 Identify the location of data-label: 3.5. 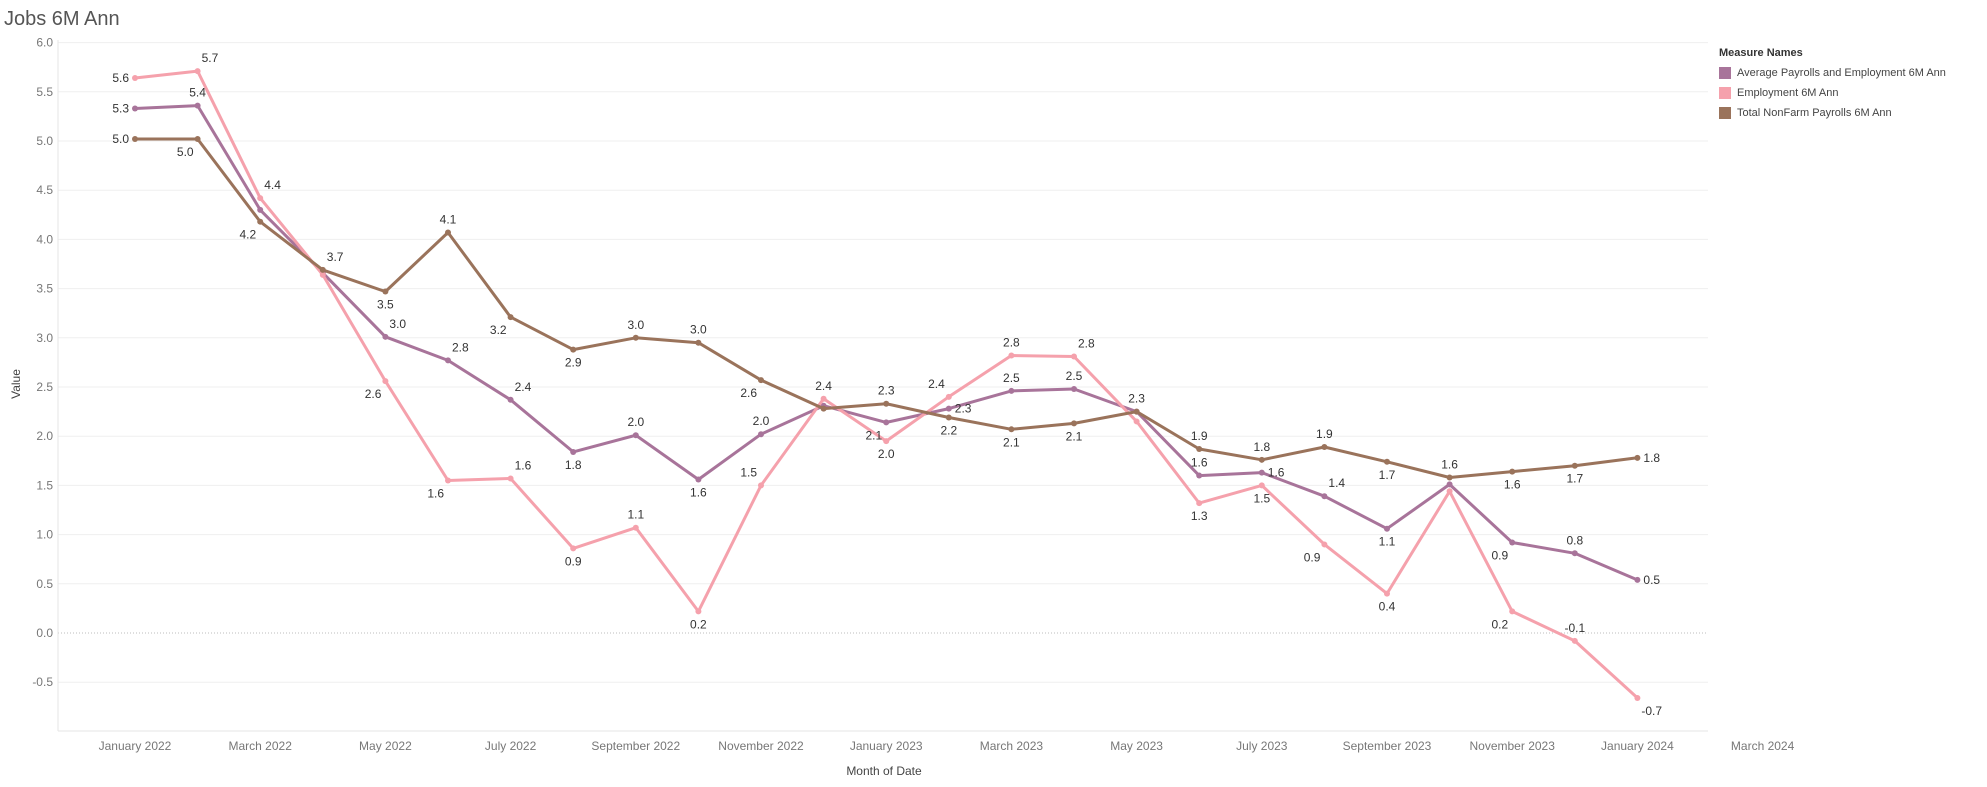
(385, 305).